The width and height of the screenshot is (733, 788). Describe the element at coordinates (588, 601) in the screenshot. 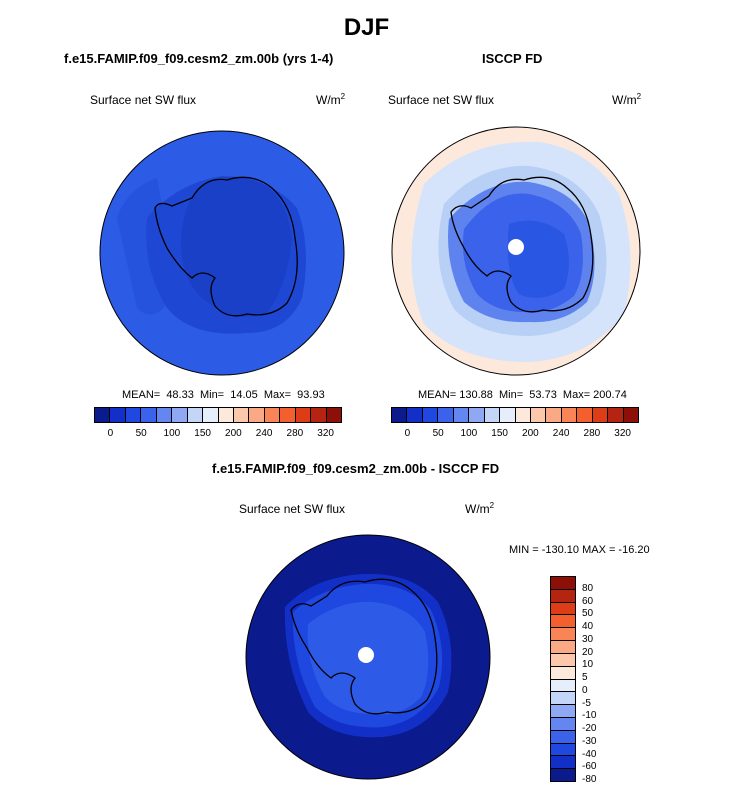

I see `colorbar-tick-label: 60` at that location.